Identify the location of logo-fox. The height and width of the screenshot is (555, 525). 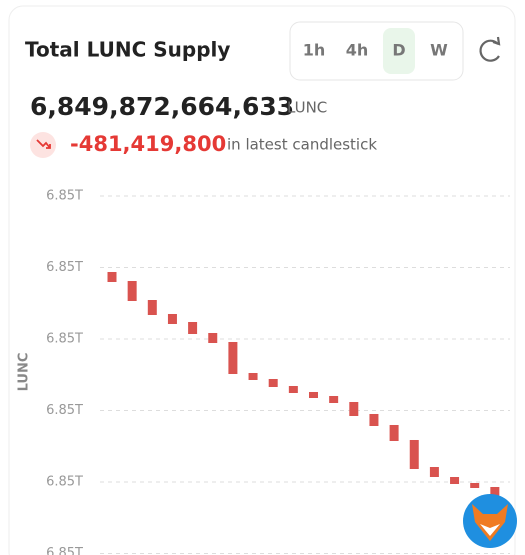
(490, 522).